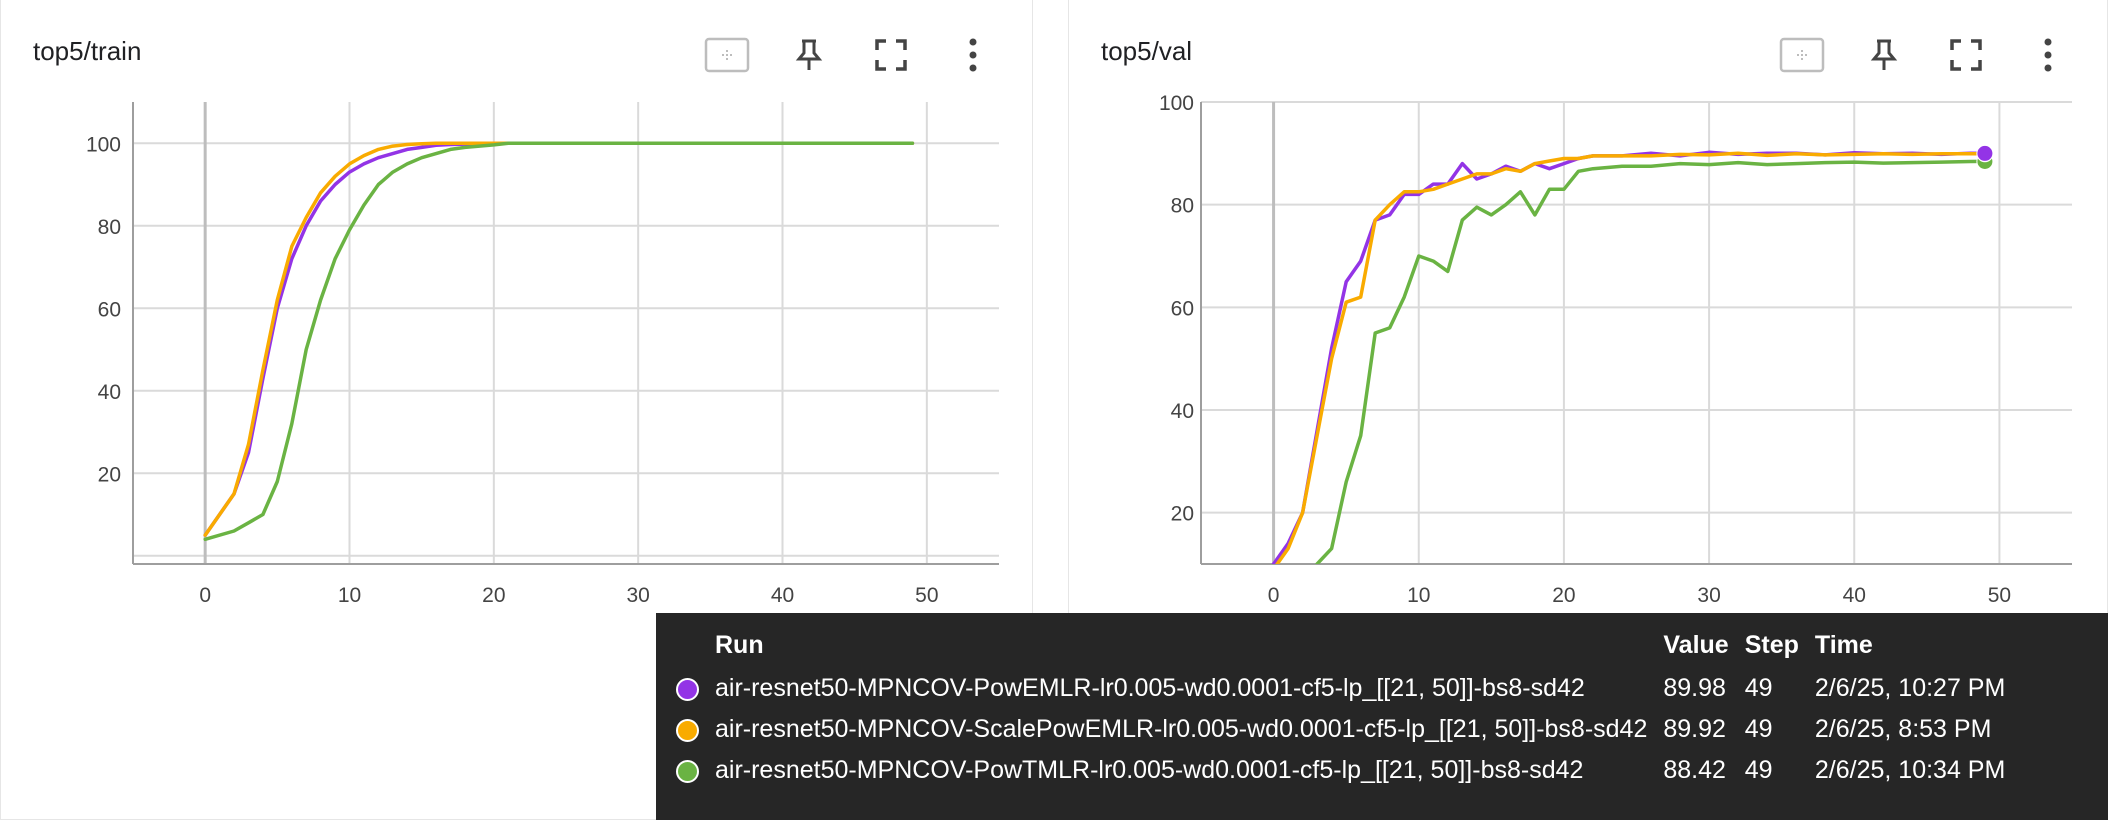 This screenshot has width=2108, height=820. I want to click on value-column-header: Value, so click(1696, 645).